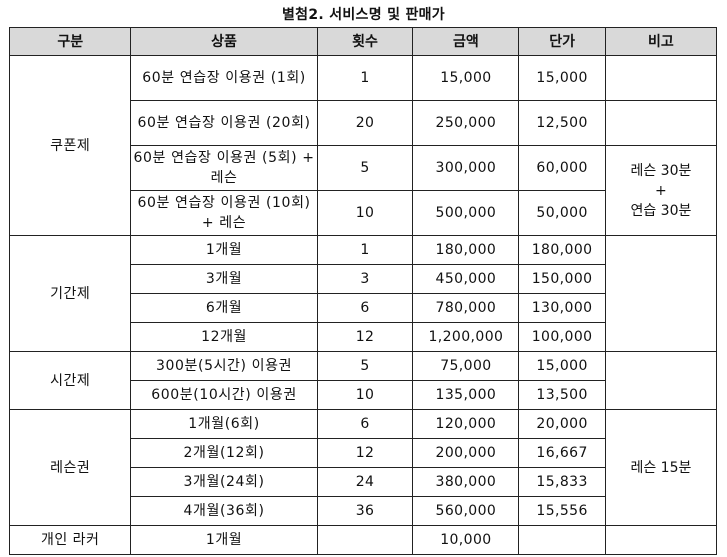 The image size is (727, 557). What do you see at coordinates (363, 15) in the screenshot?
I see `document-title: 별첨2. 서비스명 및 판매가` at bounding box center [363, 15].